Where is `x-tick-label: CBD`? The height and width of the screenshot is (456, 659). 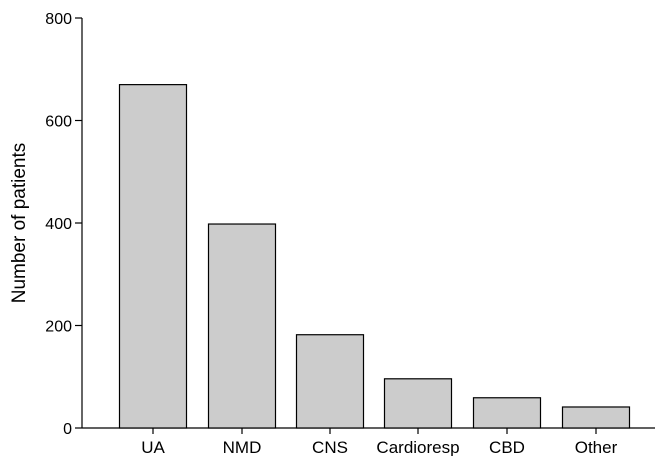
x-tick-label: CBD is located at coordinates (507, 447).